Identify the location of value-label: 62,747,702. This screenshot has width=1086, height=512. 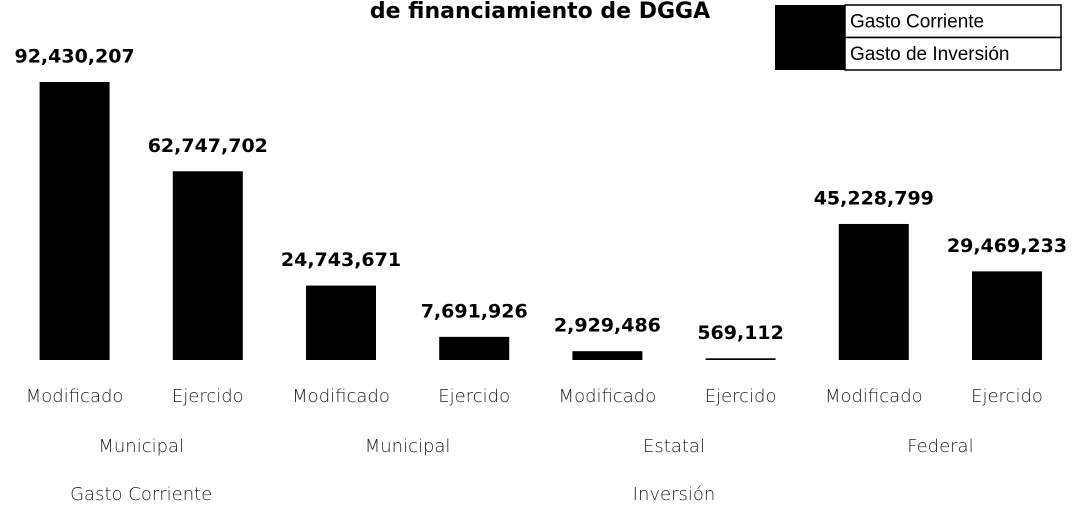
(208, 146).